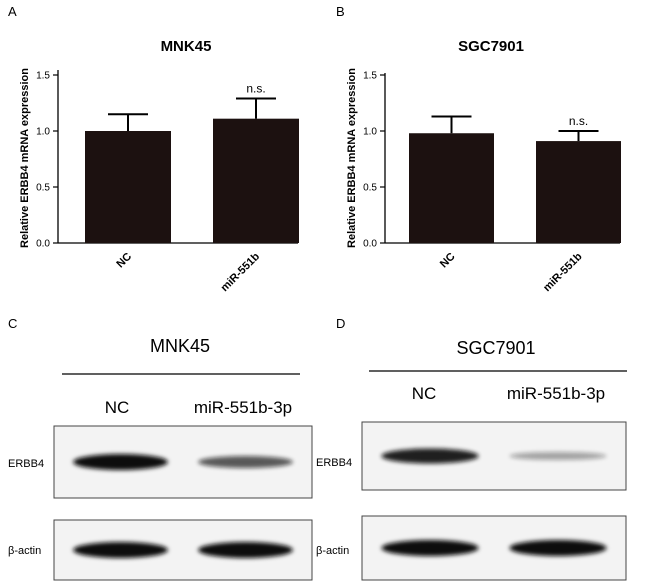  Describe the element at coordinates (188, 272) in the screenshot. I see `x-labels-a: NC miR-551b` at that location.